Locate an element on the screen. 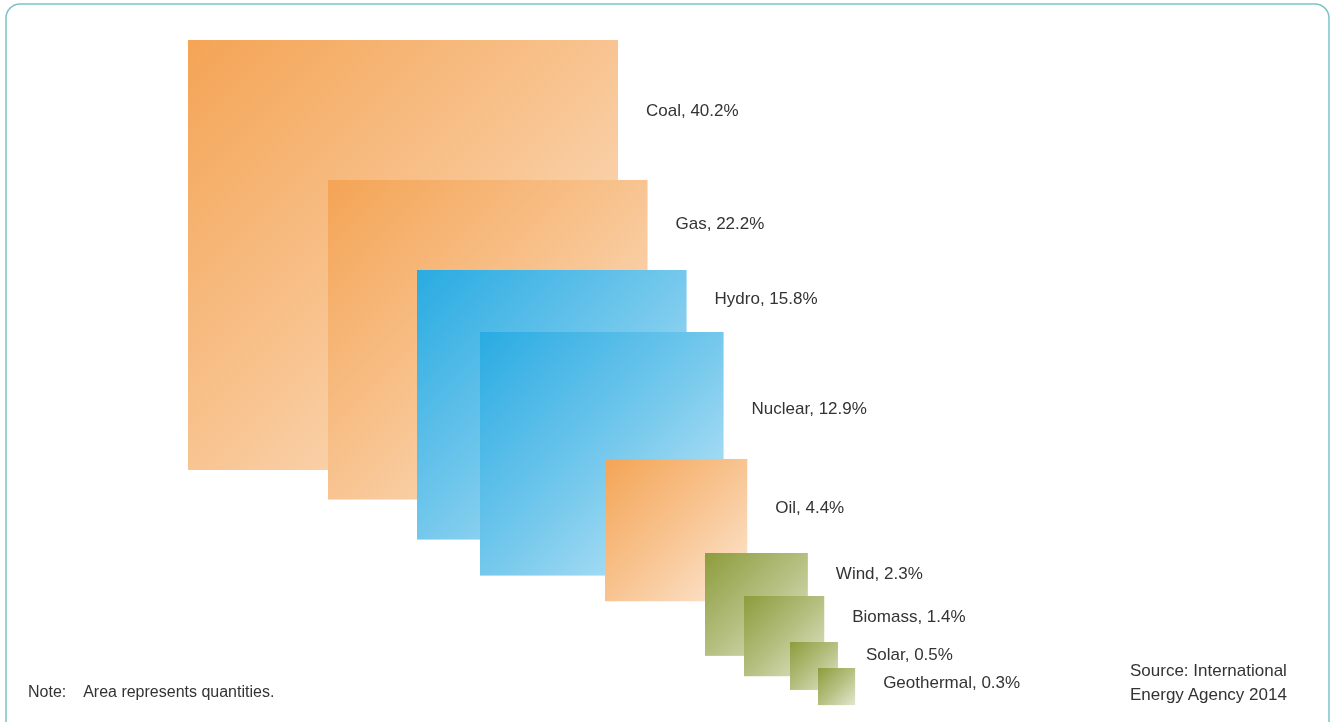  data-label: Biomass, 1.4% is located at coordinates (909, 617).